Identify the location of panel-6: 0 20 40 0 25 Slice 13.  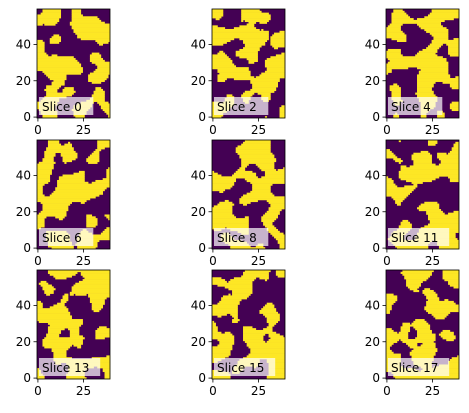
(63, 333).